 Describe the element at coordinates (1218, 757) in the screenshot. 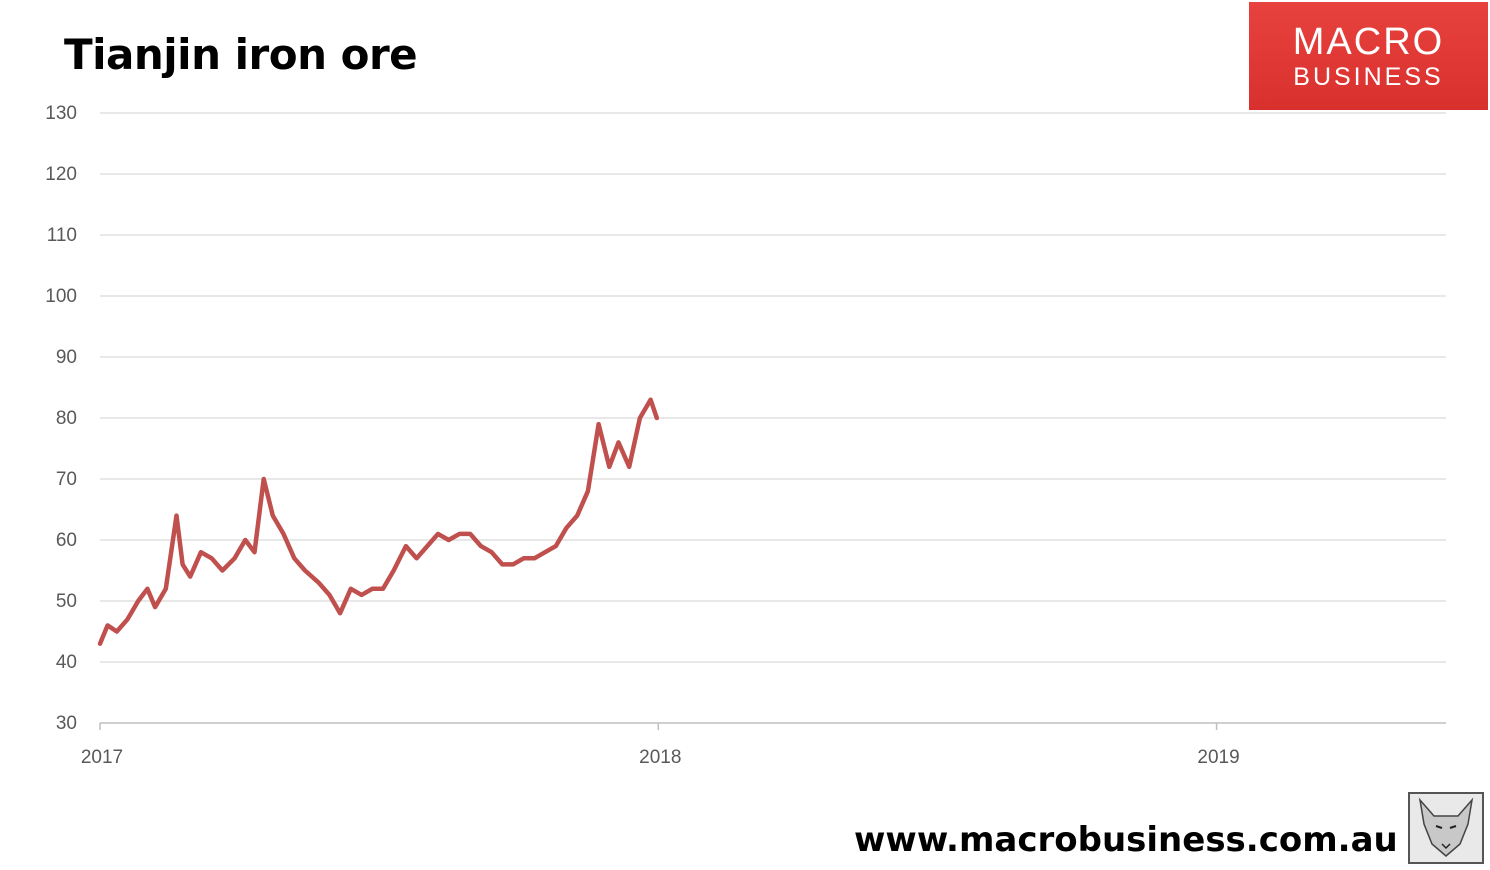

I see `x-tick-label: 2019` at that location.